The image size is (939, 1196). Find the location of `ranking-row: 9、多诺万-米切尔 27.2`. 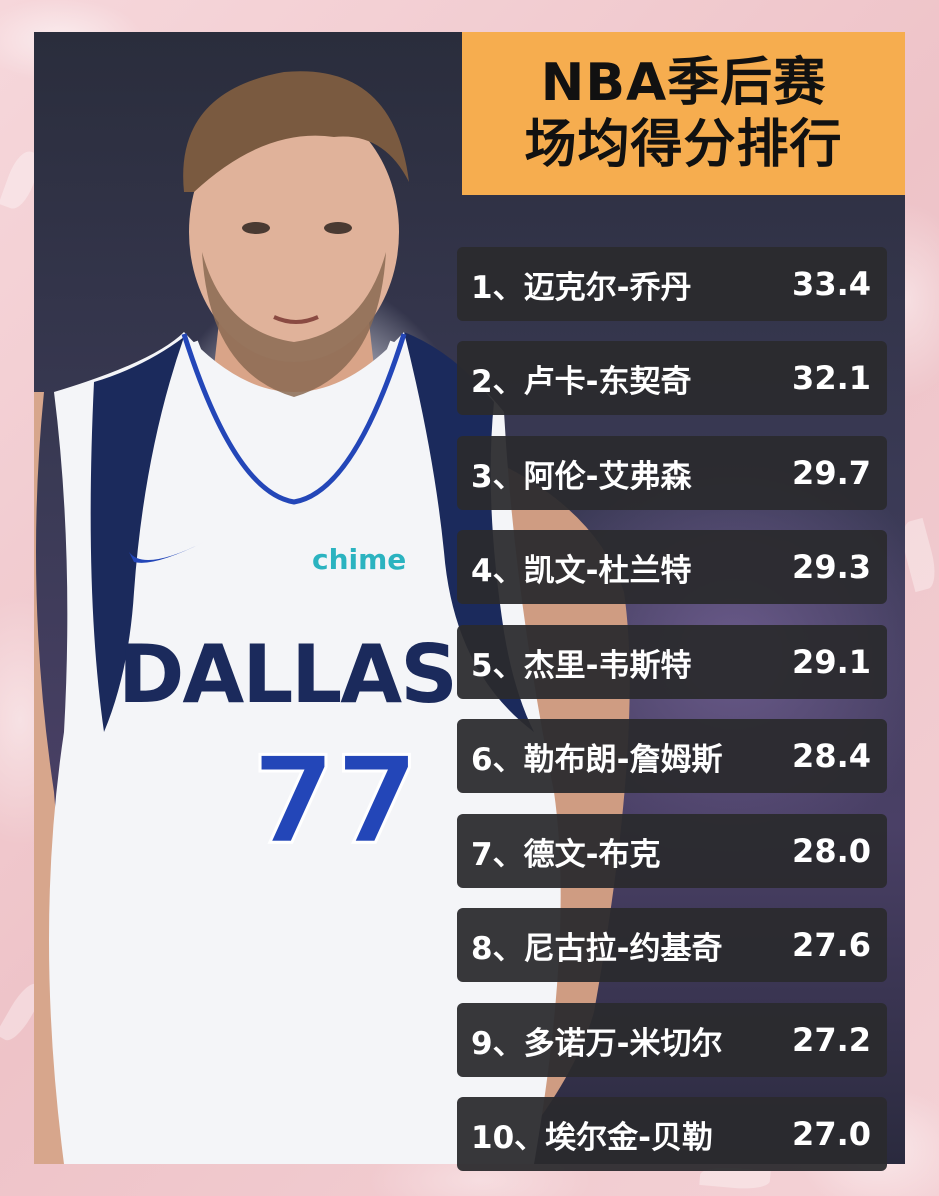

ranking-row: 9、多诺万-米切尔 27.2 is located at coordinates (672, 1040).